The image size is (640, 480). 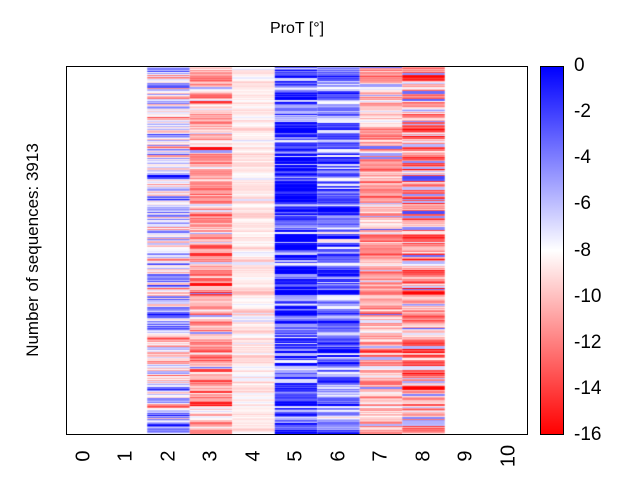 What do you see at coordinates (508, 456) in the screenshot?
I see `x-tick-label: 10` at bounding box center [508, 456].